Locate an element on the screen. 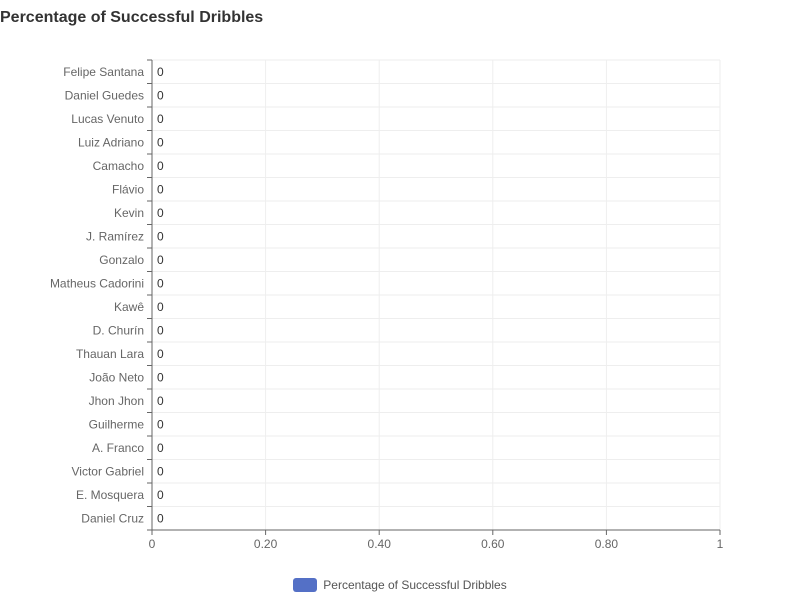 This screenshot has width=800, height=600. category-label: Kevin is located at coordinates (129, 213).